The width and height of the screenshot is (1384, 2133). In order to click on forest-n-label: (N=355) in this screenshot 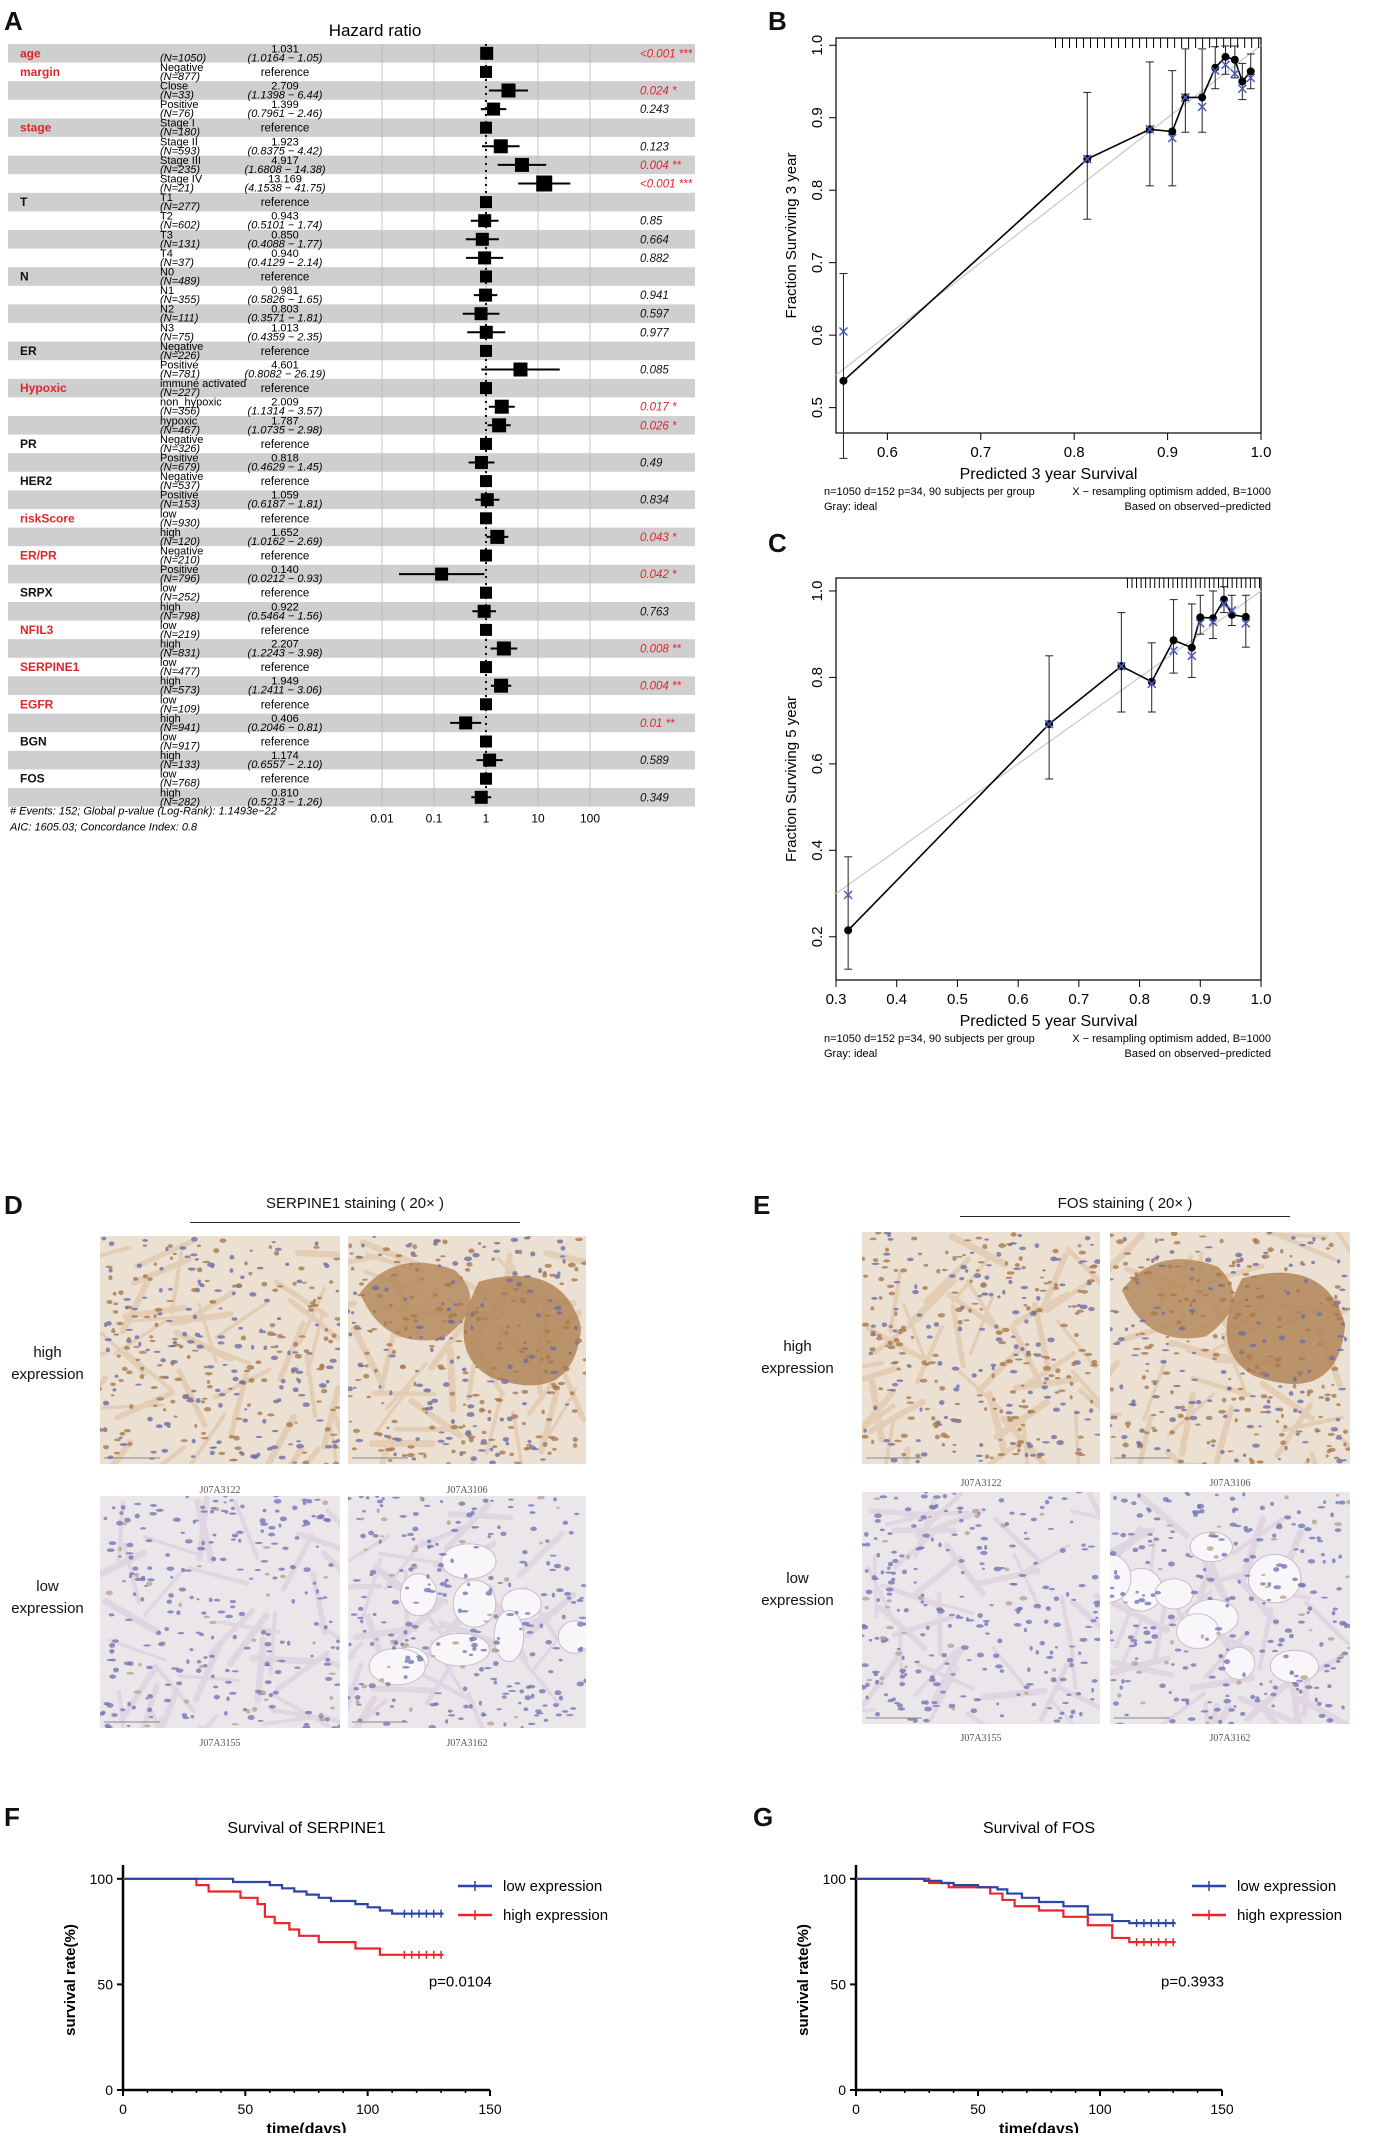, I will do `click(180, 300)`.